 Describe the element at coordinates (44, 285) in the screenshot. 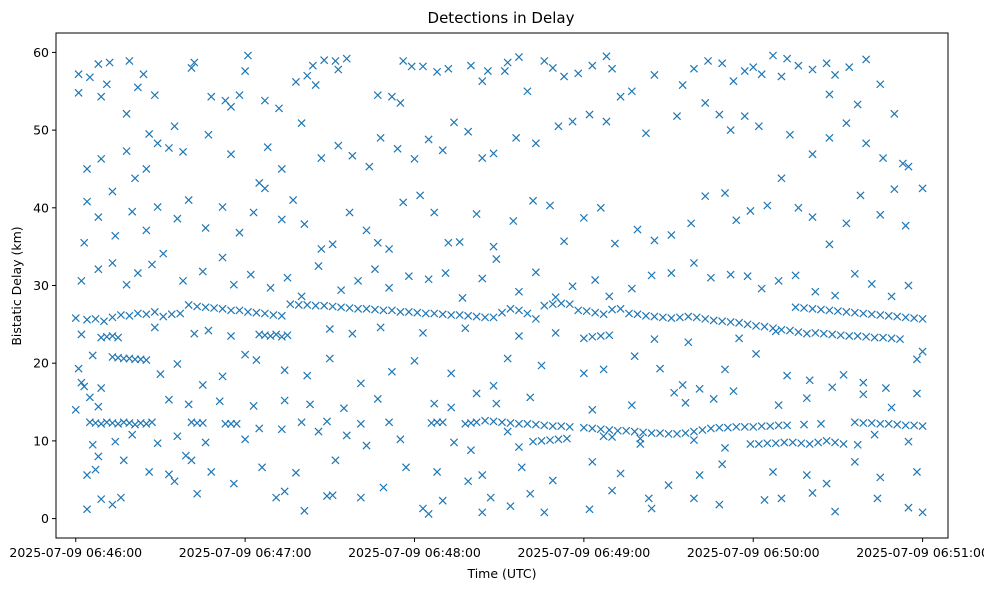

I see `y-axis-ticks: 0 10 20 30 40 50 60` at that location.